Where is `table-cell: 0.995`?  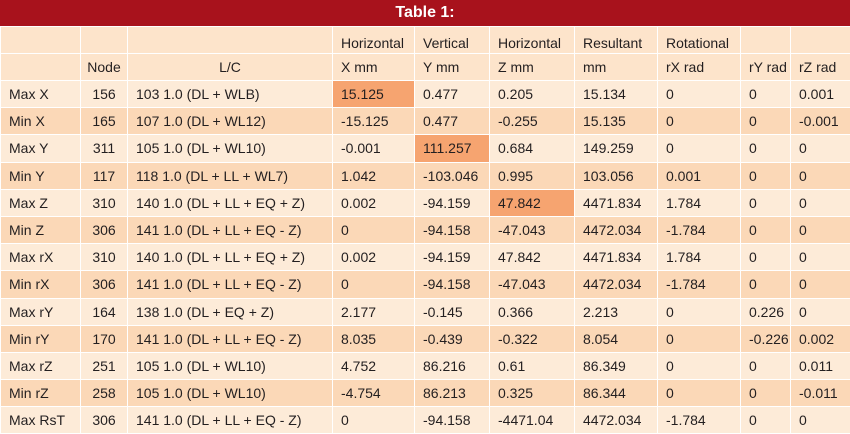 table-cell: 0.995 is located at coordinates (532, 175).